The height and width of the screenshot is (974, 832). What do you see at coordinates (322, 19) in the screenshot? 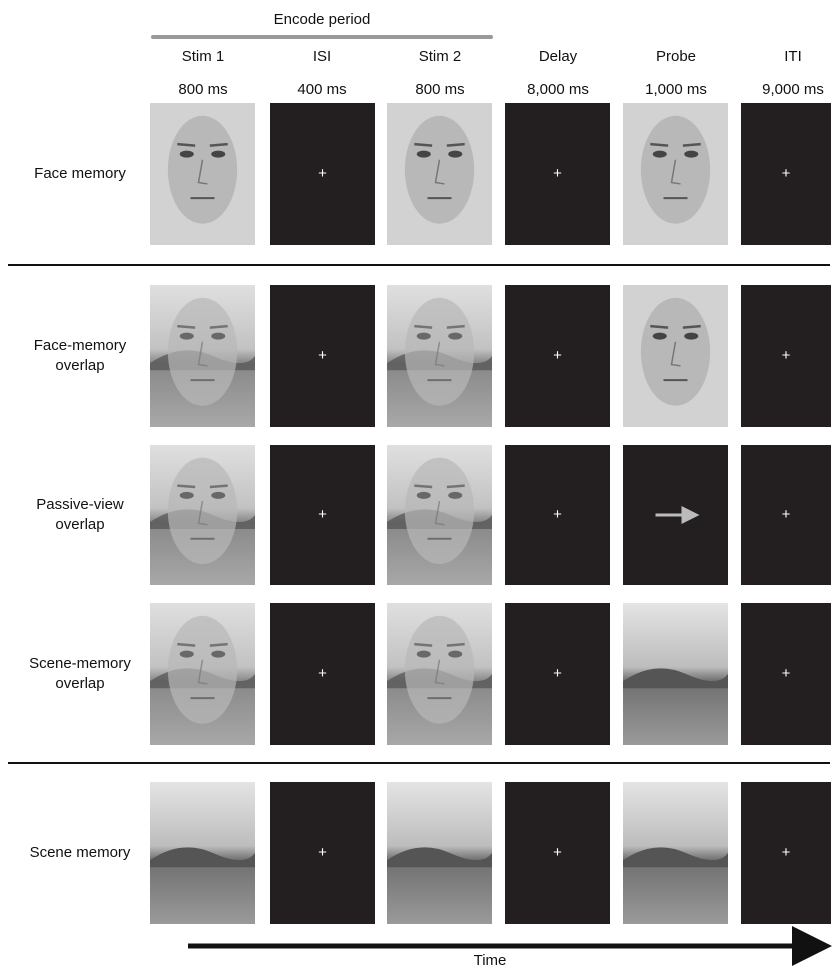
I see `group-label: Encode period` at bounding box center [322, 19].